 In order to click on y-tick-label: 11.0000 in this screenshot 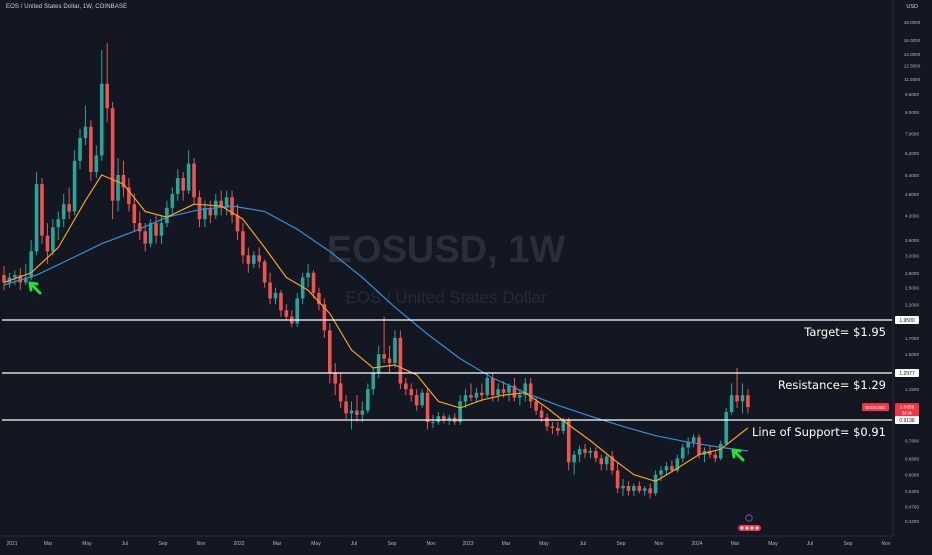, I will do `click(912, 79)`.